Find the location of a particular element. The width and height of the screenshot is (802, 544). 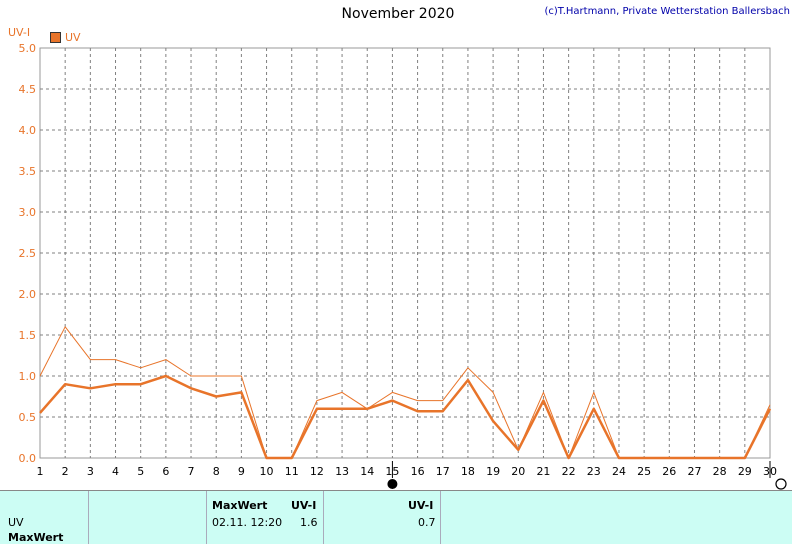

x-tick-label: 24 is located at coordinates (619, 471).